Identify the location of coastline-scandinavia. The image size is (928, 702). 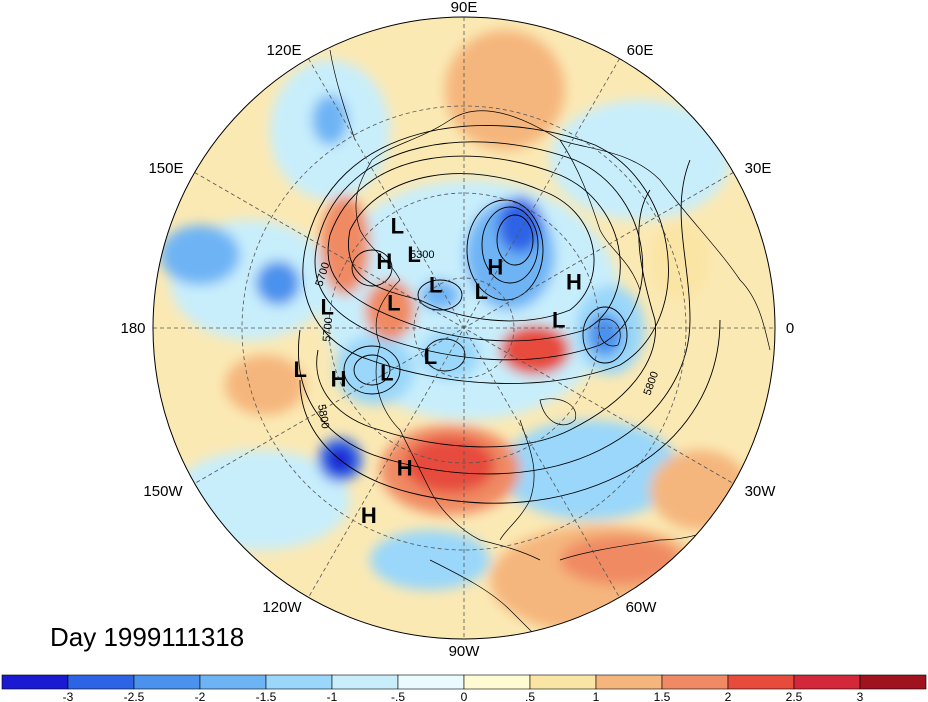
(600, 215).